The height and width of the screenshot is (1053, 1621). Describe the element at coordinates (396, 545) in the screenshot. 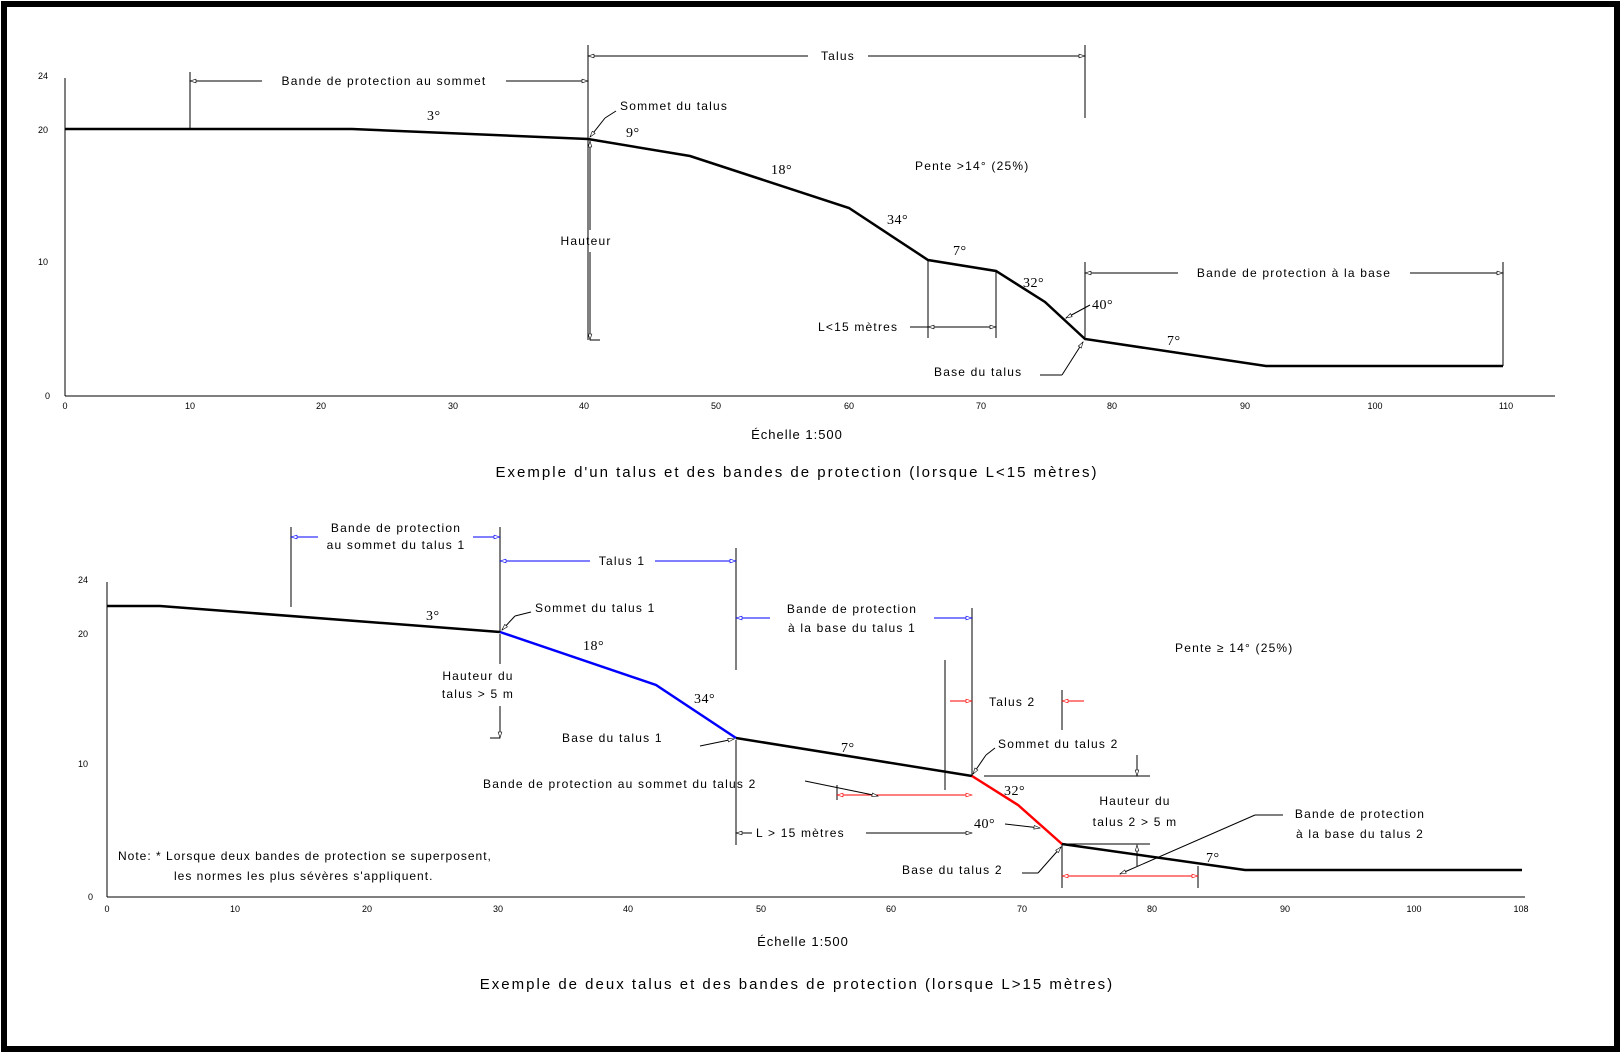

I see `bande-sommet1-label: au sommet du talus 1` at that location.